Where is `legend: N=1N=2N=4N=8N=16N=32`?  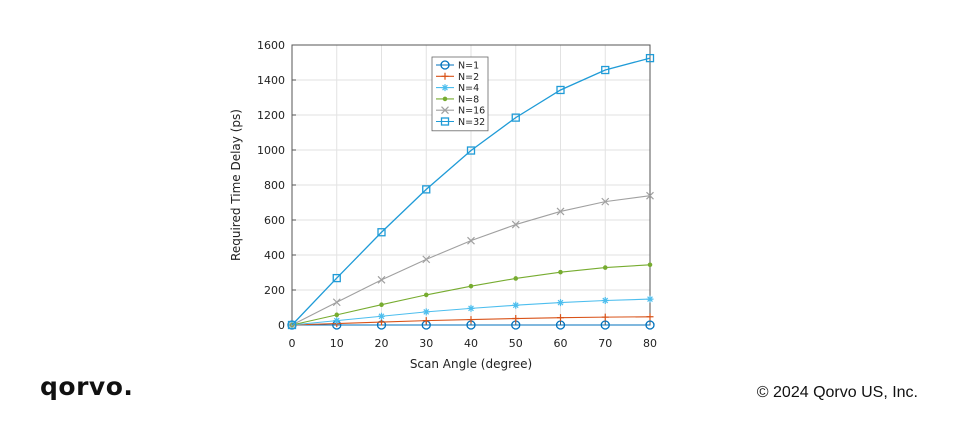
legend: N=1N=2N=4N=8N=16N=32 is located at coordinates (460, 94).